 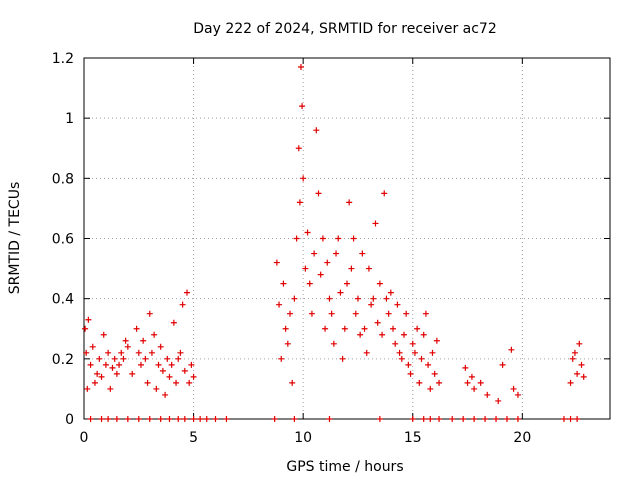 I want to click on x-tick-label: 15, so click(x=413, y=438).